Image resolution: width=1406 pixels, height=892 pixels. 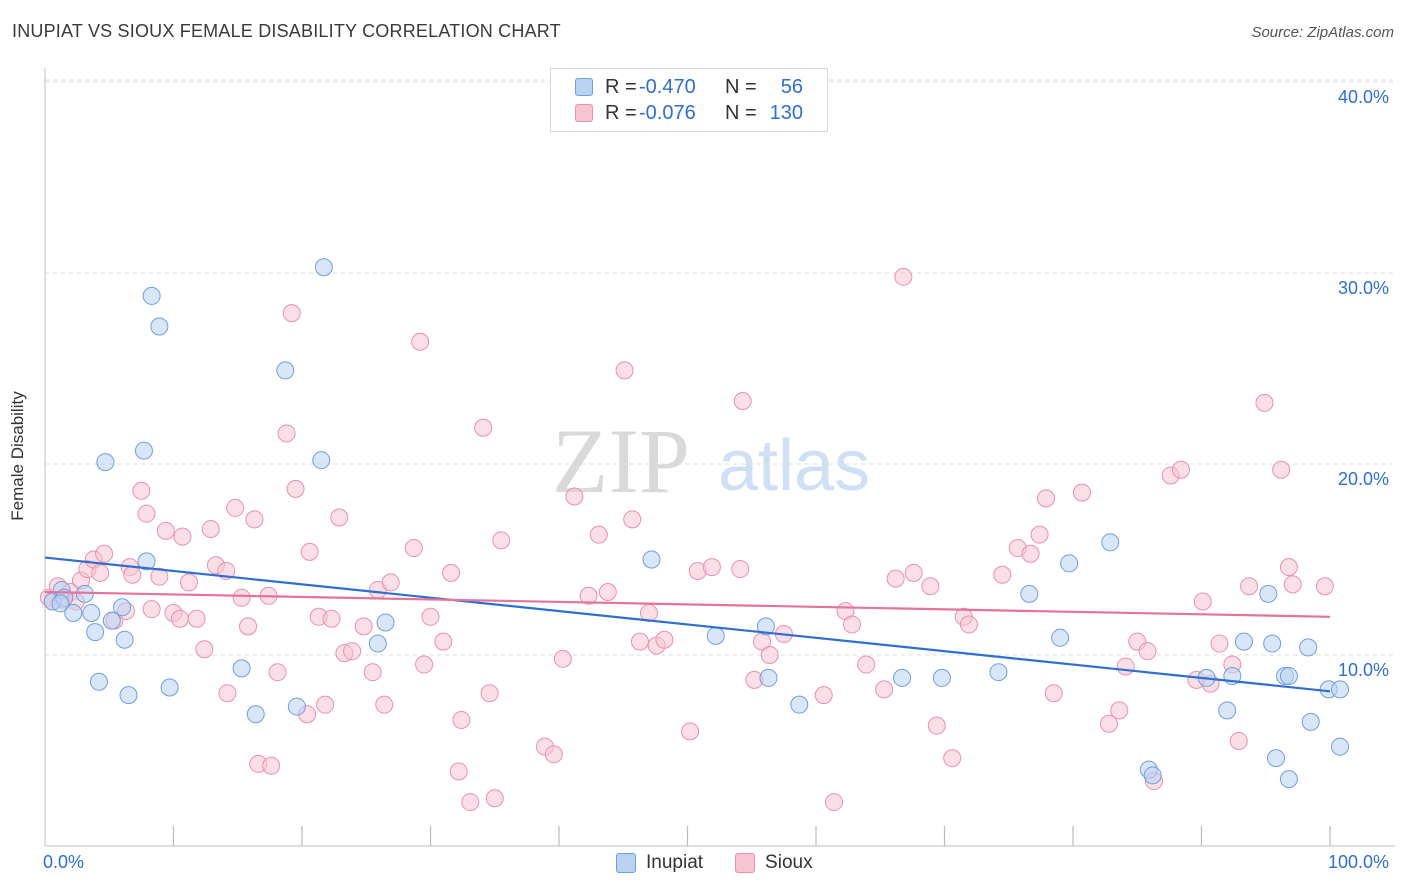 What do you see at coordinates (687, 624) in the screenshot?
I see `inupiat-trend-line` at bounding box center [687, 624].